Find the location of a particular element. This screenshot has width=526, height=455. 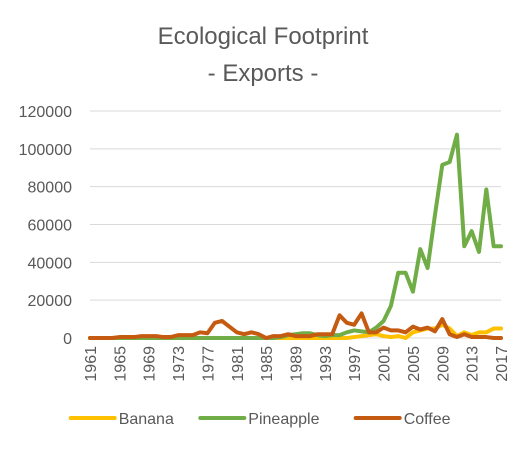

x-tick-label: 2001 is located at coordinates (385, 364).